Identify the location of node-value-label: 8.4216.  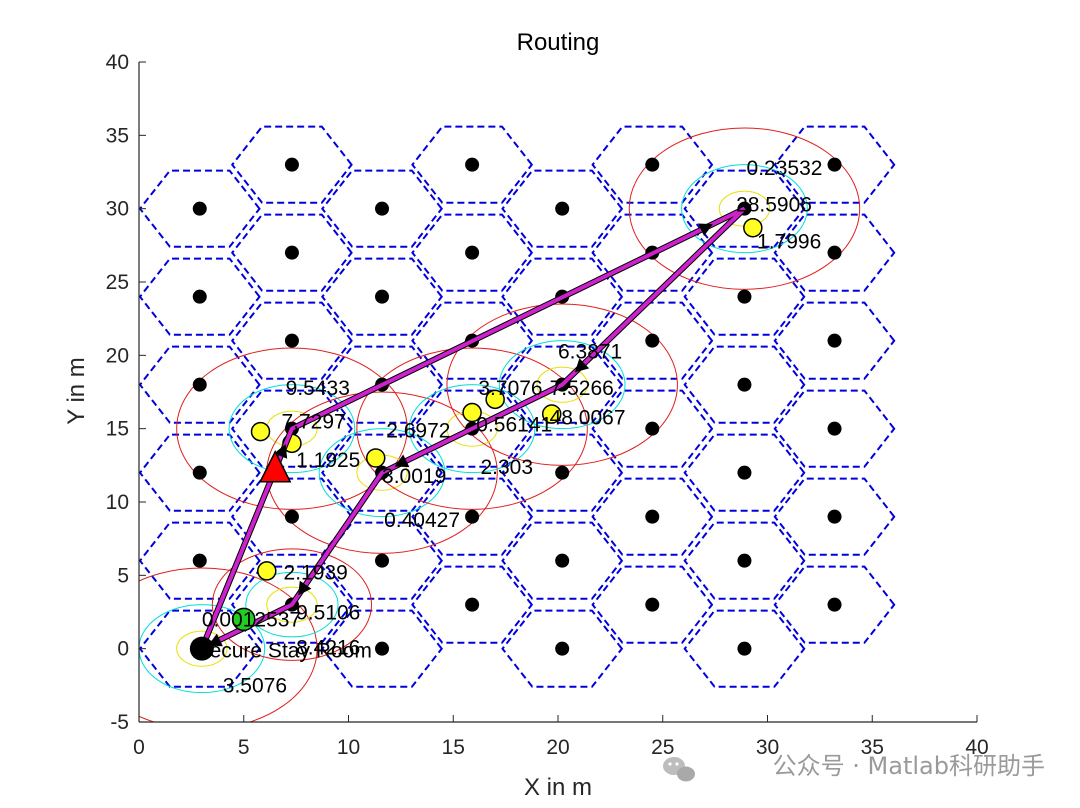
(328, 648).